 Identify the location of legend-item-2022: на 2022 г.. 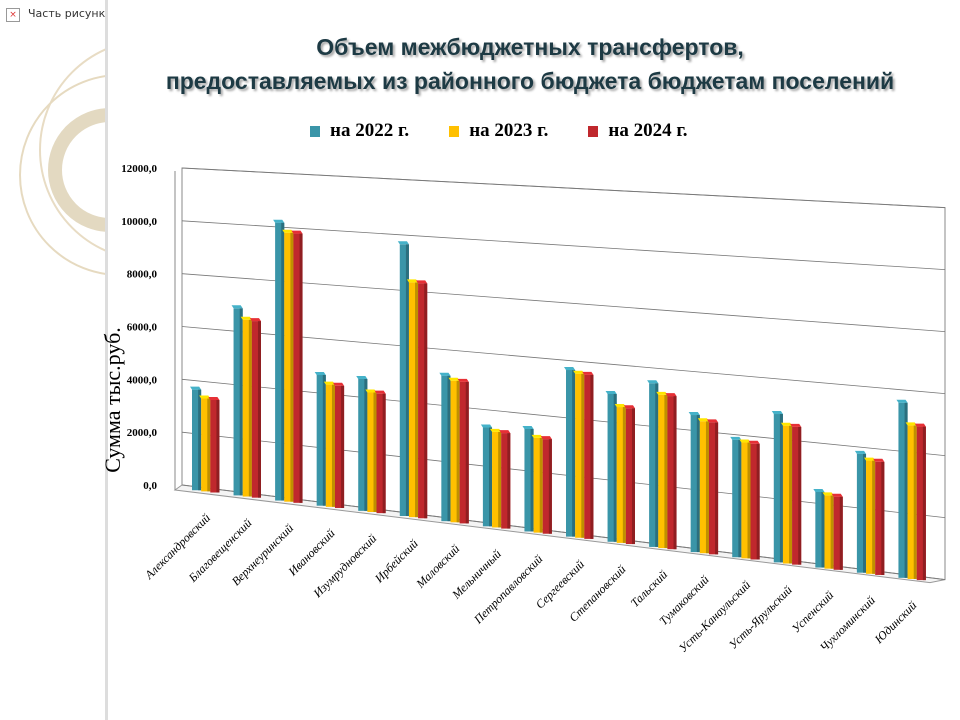
(359, 131).